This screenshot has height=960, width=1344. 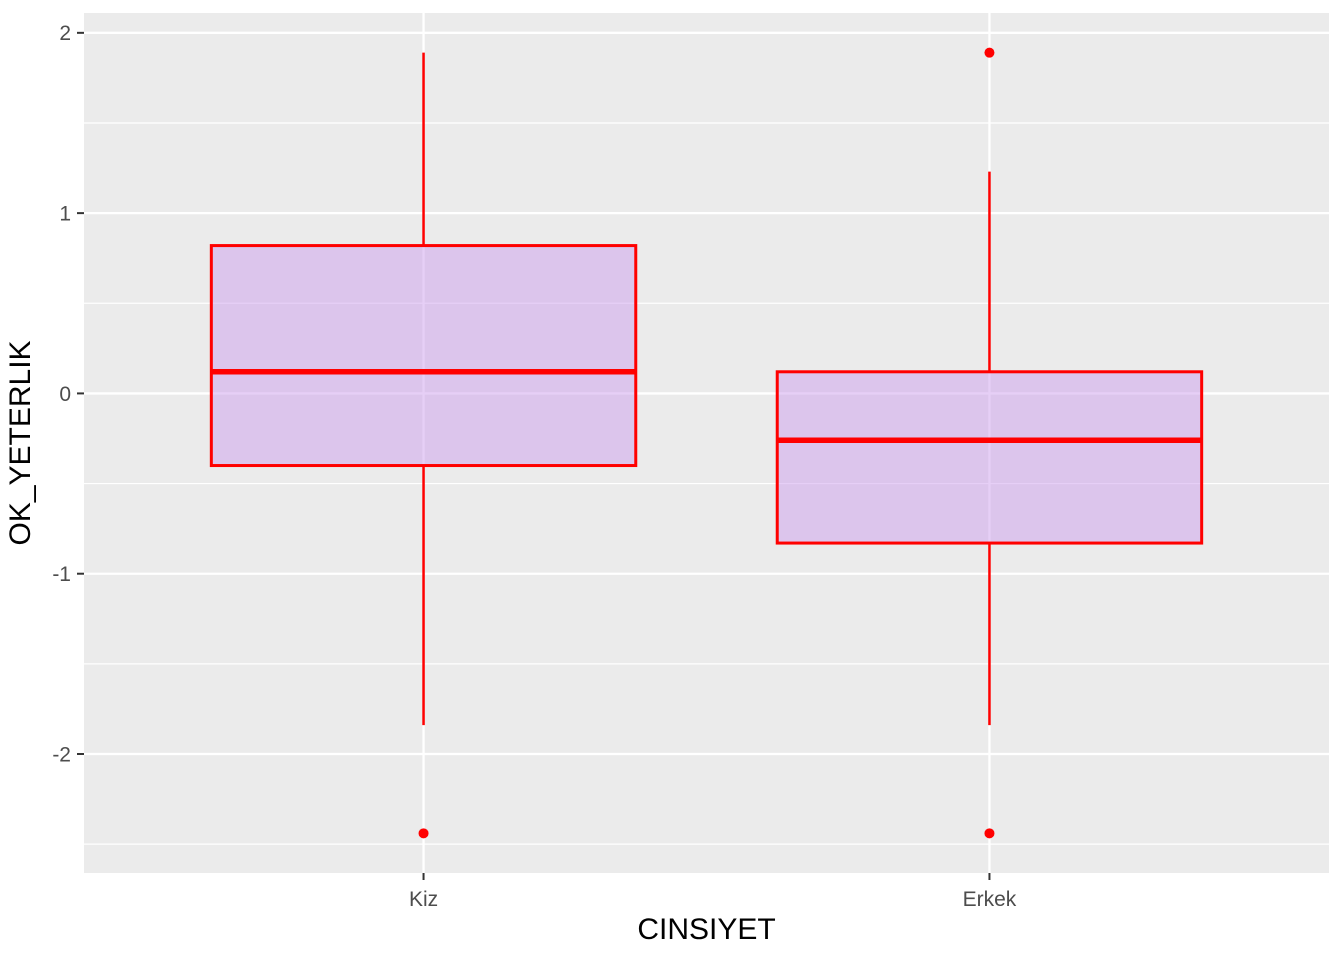 What do you see at coordinates (989, 457) in the screenshot?
I see `box-erkek` at bounding box center [989, 457].